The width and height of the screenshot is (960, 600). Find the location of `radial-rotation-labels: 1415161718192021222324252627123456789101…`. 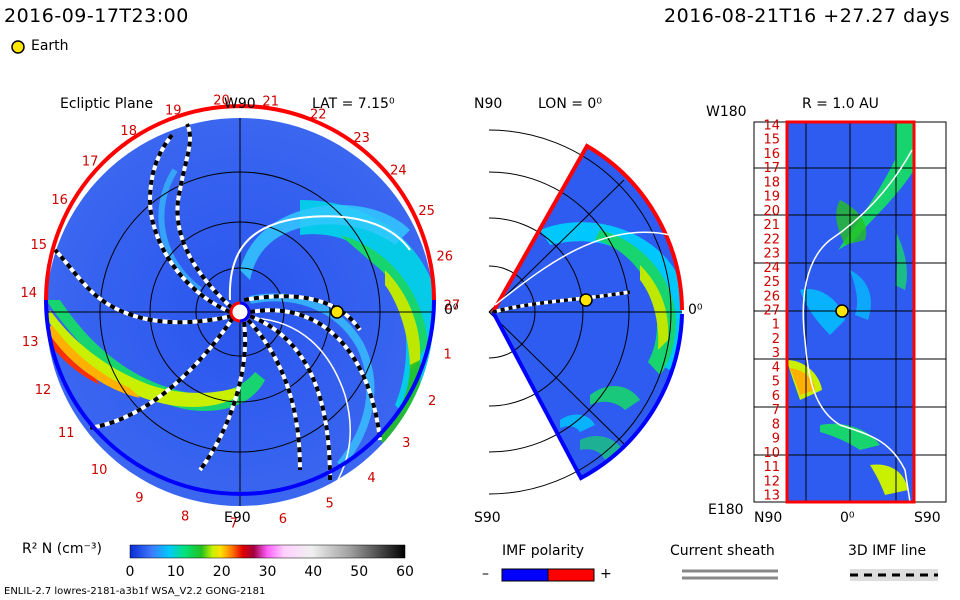

radial-rotation-labels: 1415161718192021222324252627123456789101… is located at coordinates (771, 311).